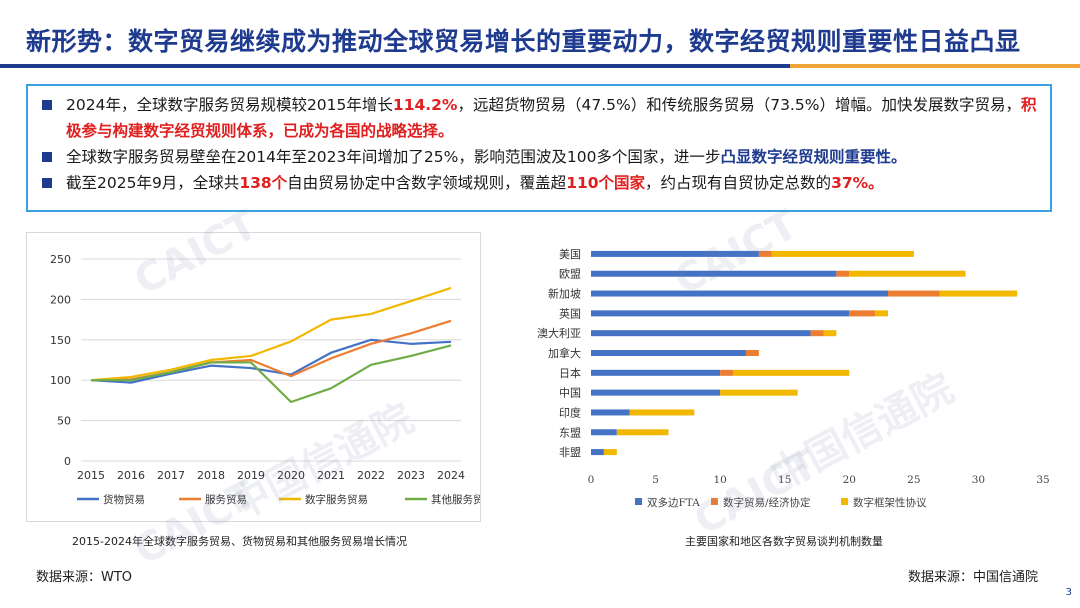 The height and width of the screenshot is (608, 1080). Describe the element at coordinates (784, 480) in the screenshot. I see `x-tick-label: 15` at that location.